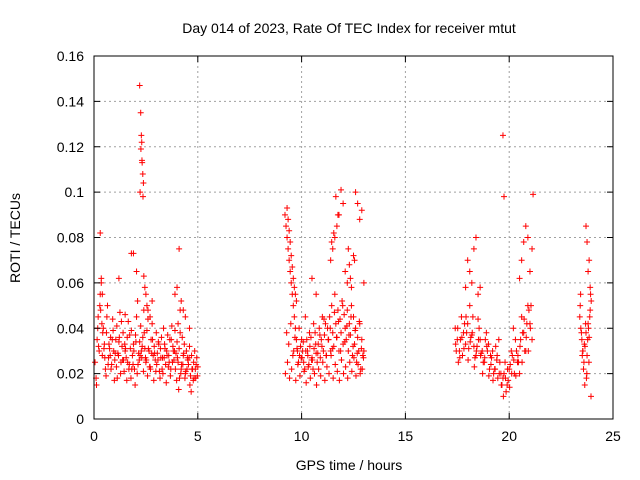  What do you see at coordinates (75, 192) in the screenshot?
I see `y-tick-label: 0.1` at bounding box center [75, 192].